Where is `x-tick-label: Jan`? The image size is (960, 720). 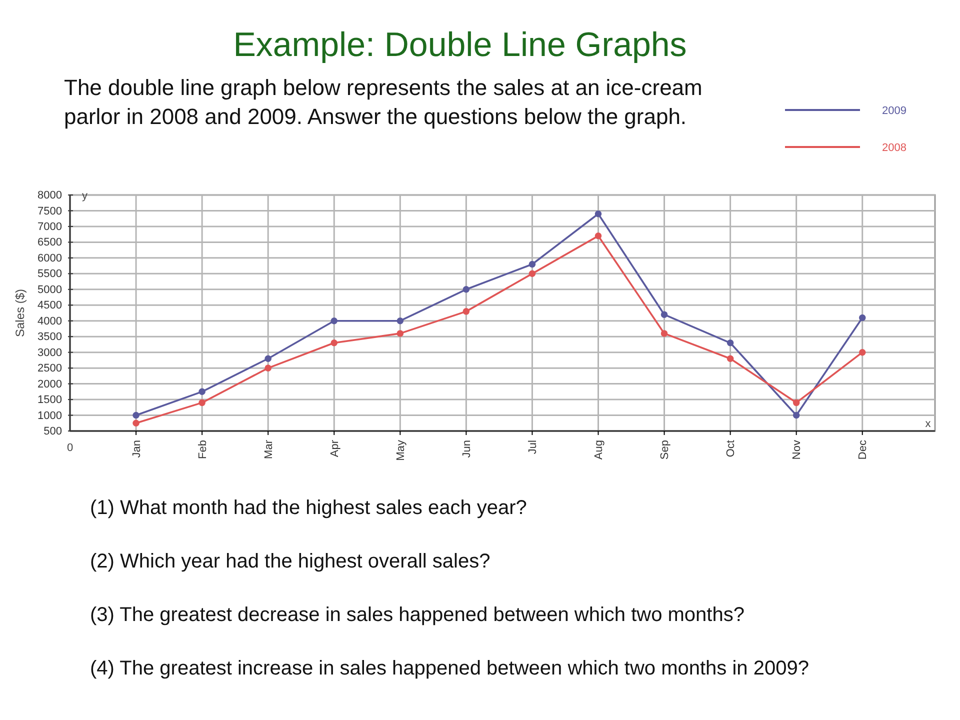
x-tick-label: Jan is located at coordinates (136, 449).